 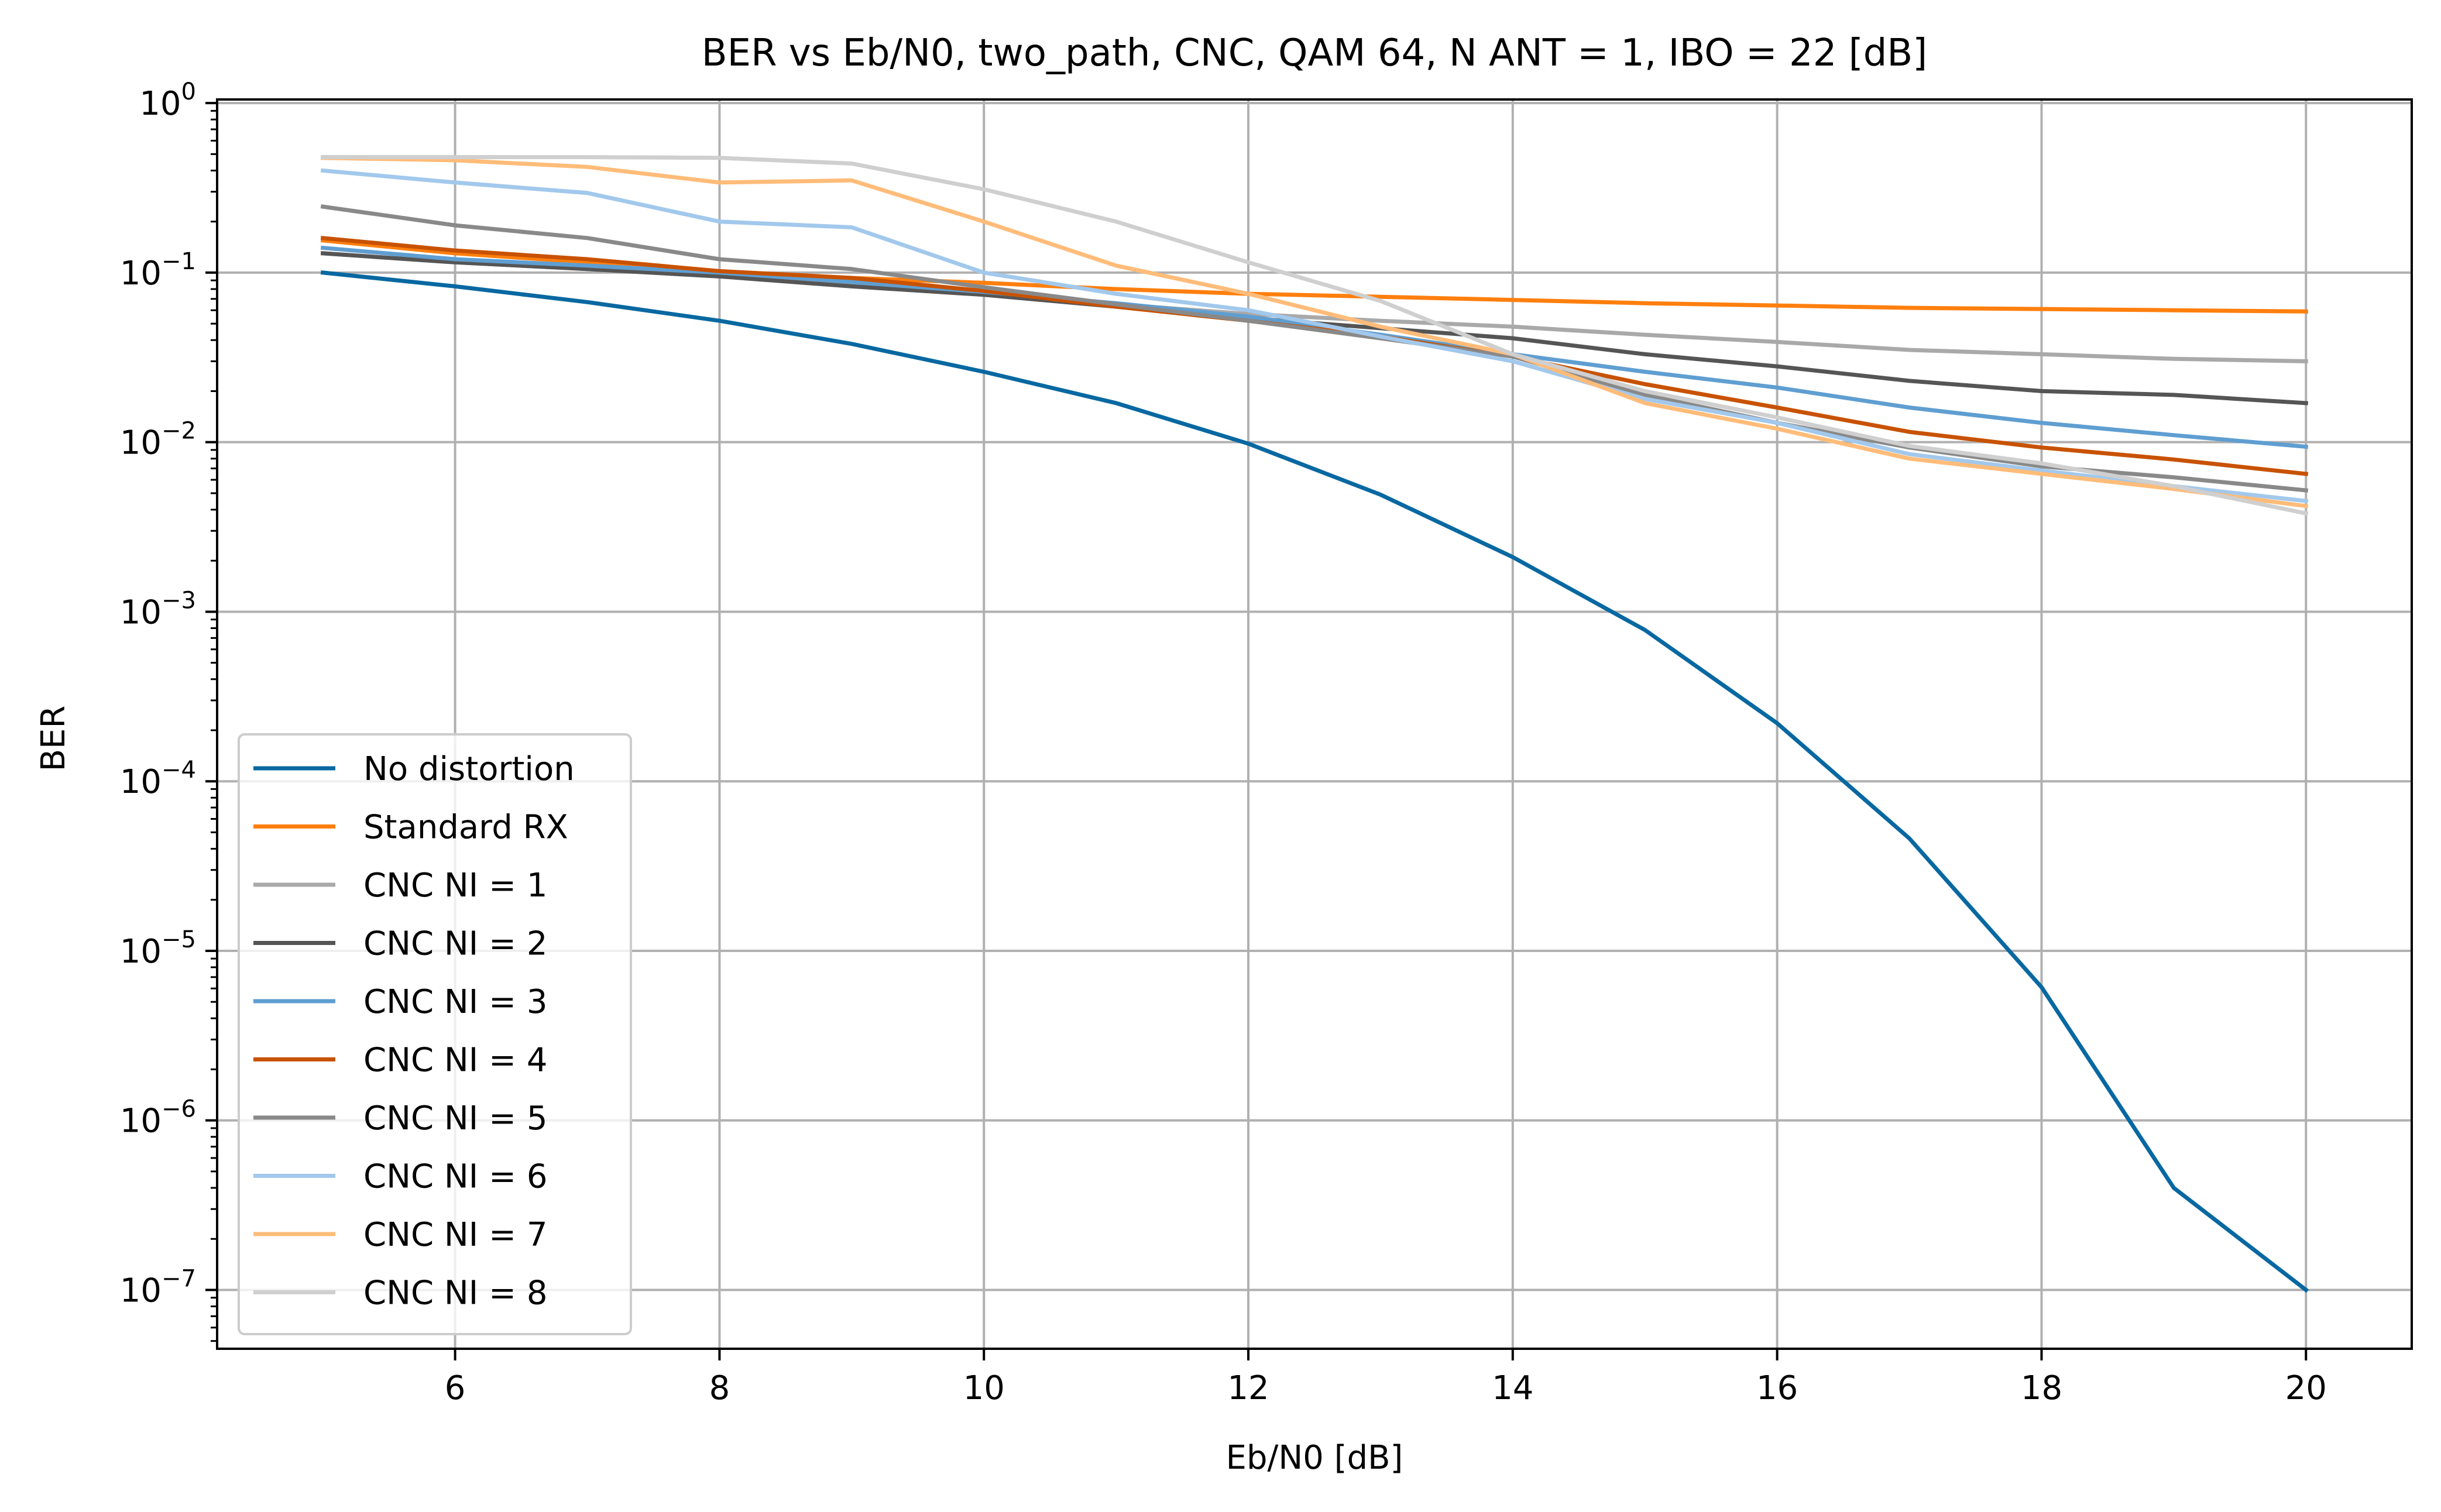 What do you see at coordinates (455, 1235) in the screenshot?
I see `legend-label: CNC NI = 7` at bounding box center [455, 1235].